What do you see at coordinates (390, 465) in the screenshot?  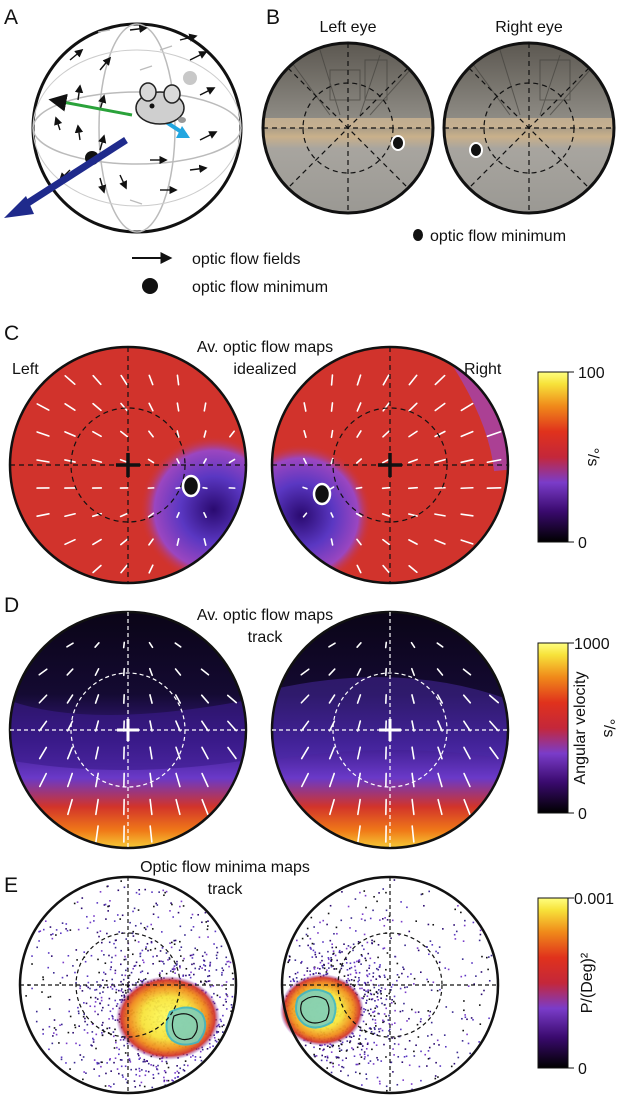 I see `panel-c-right-map` at bounding box center [390, 465].